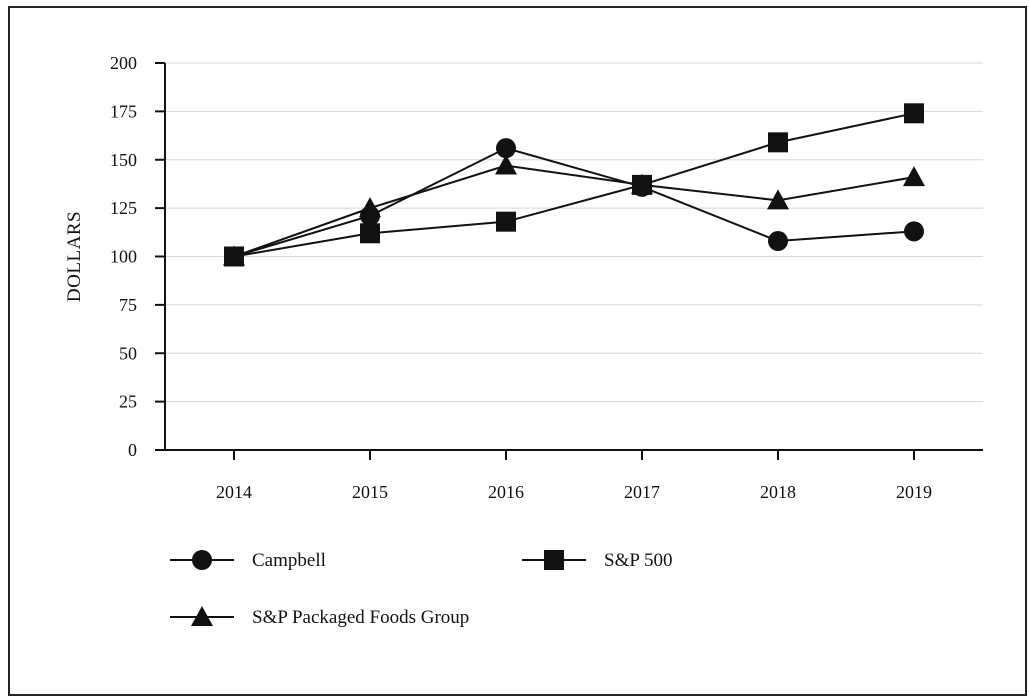 This screenshot has width=1029, height=696. What do you see at coordinates (370, 492) in the screenshot?
I see `x-tick-label: 2015` at bounding box center [370, 492].